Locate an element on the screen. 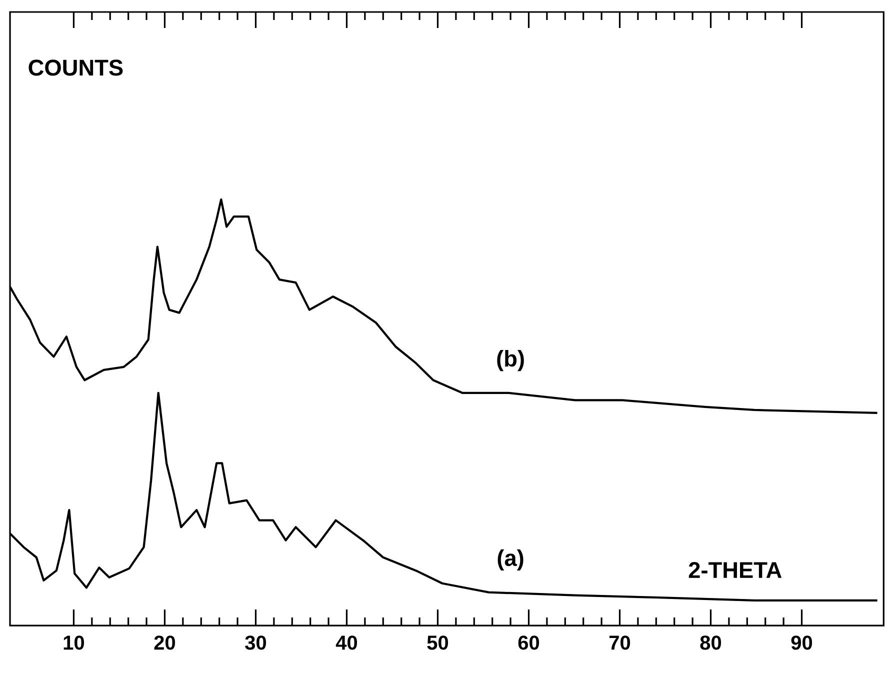 The image size is (887, 684). series-label: (b) is located at coordinates (510, 361).